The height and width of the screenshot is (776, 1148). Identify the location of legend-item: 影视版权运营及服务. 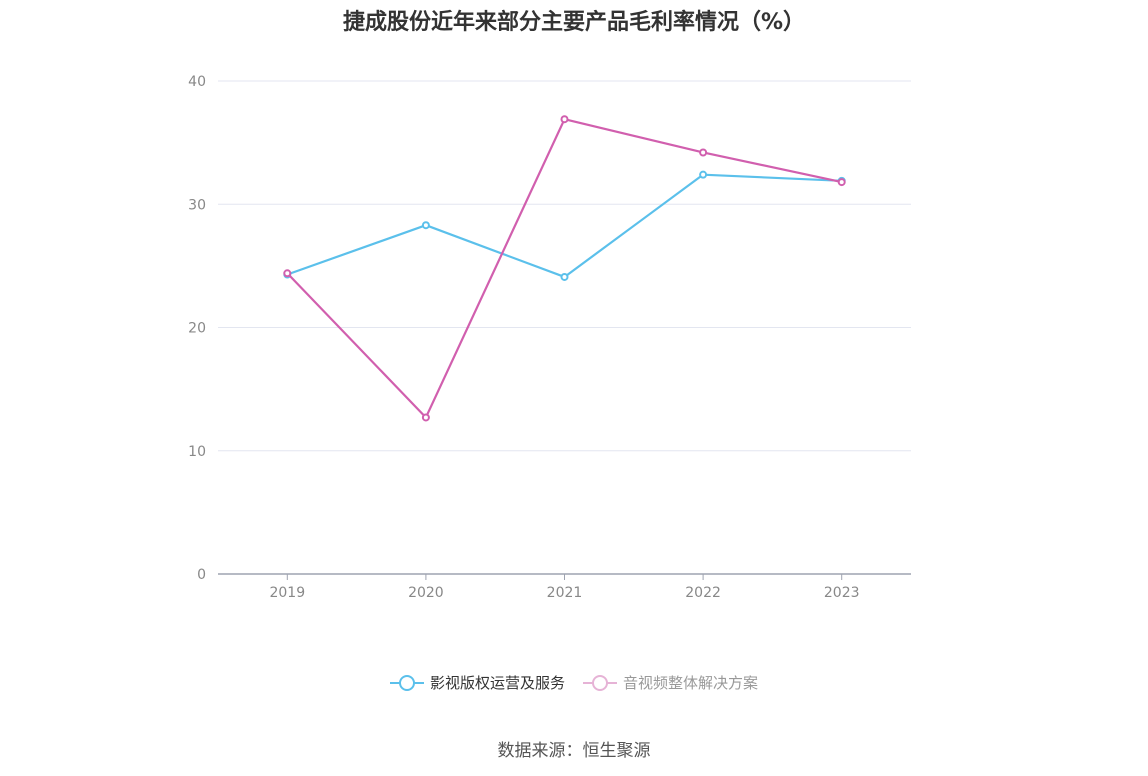
(477, 682).